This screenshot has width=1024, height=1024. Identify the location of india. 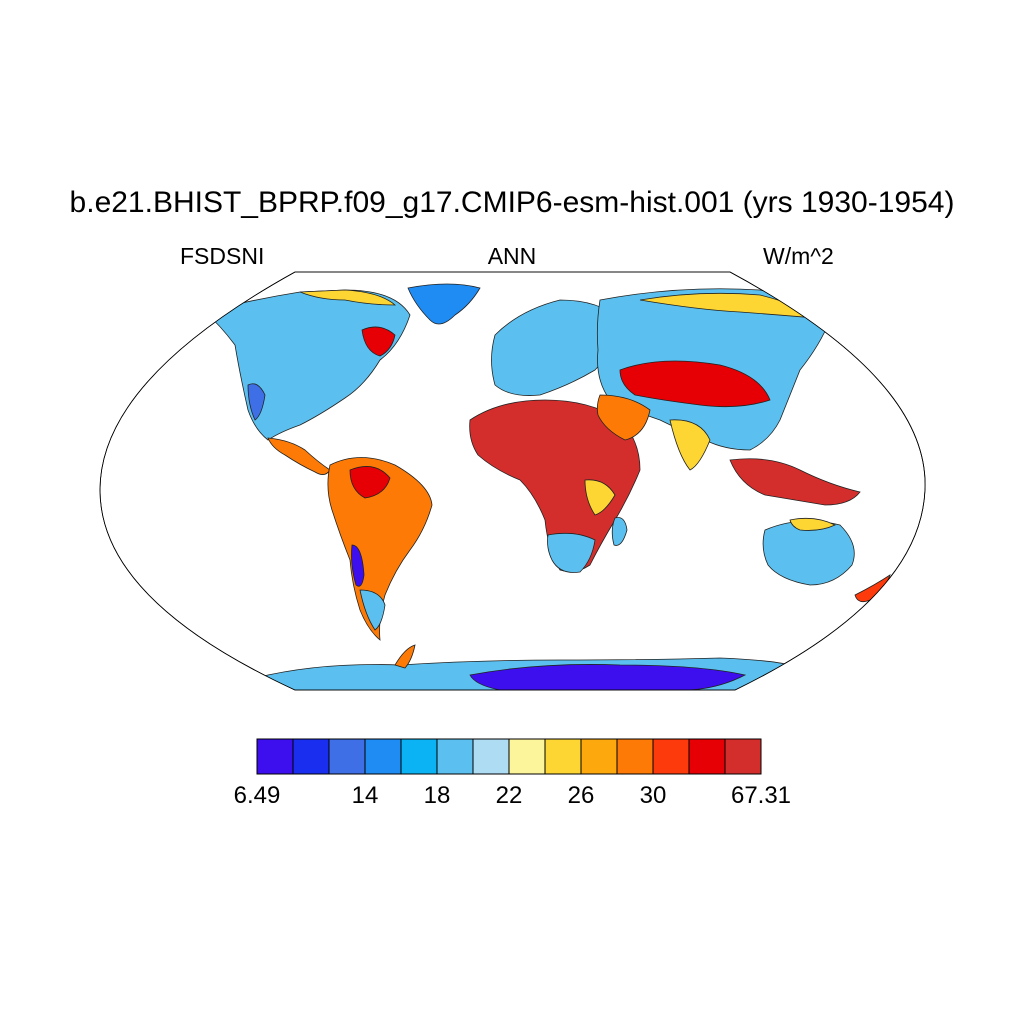
(690, 445).